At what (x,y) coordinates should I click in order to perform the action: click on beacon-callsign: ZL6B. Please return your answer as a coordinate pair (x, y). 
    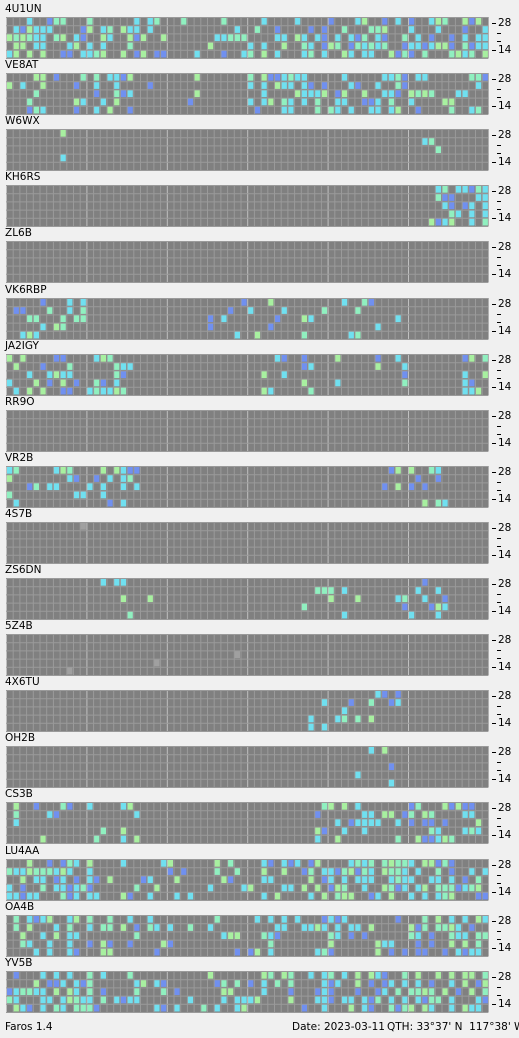
    Looking at the image, I should click on (18, 233).